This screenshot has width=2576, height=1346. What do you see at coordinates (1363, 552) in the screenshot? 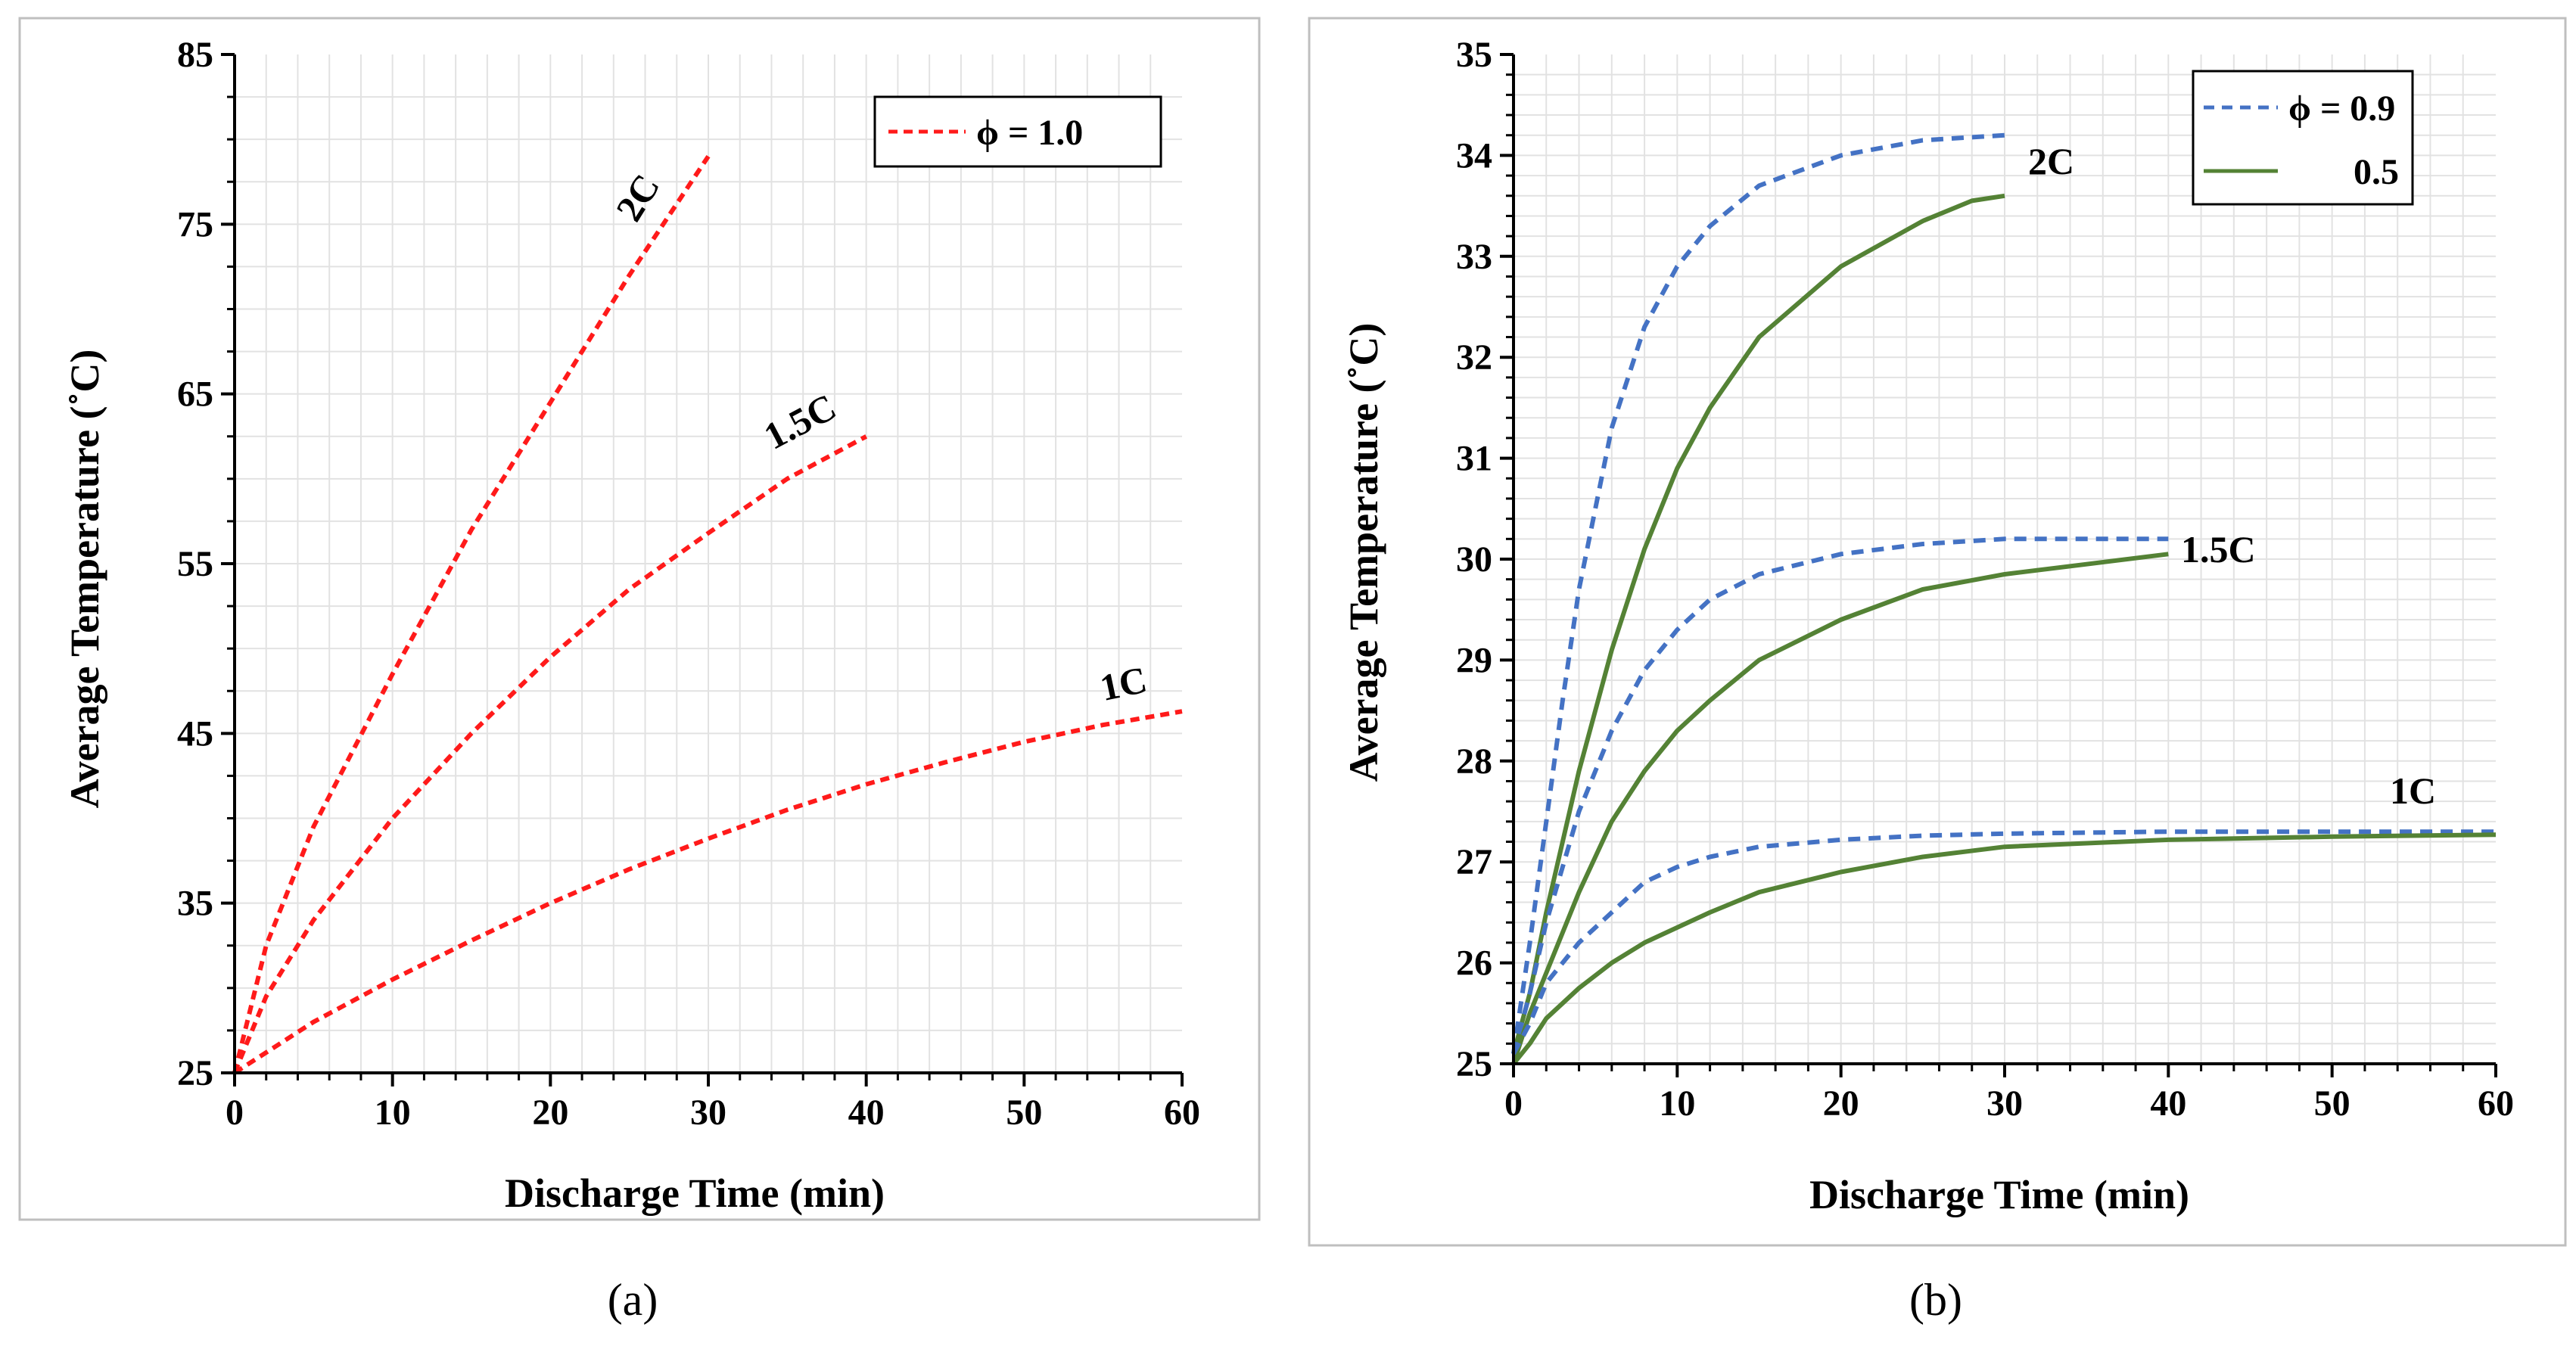
I see `panel-b-ylabel: Average Temperature (˚C)` at bounding box center [1363, 552].